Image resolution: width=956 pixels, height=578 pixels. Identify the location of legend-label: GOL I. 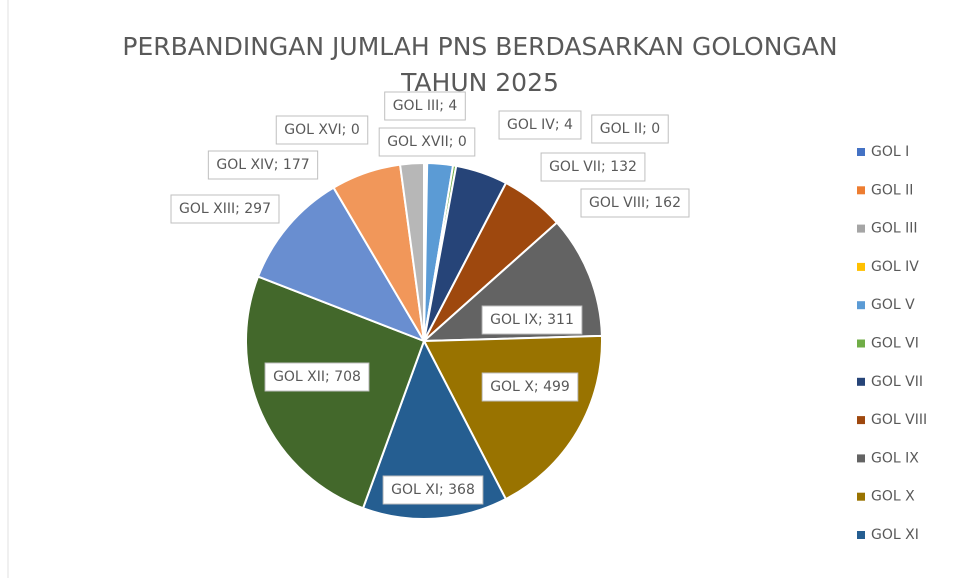
(890, 152).